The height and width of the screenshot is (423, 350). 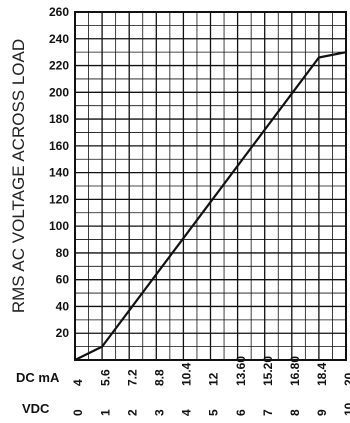 What do you see at coordinates (214, 379) in the screenshot?
I see `x-tick-label: 12` at bounding box center [214, 379].